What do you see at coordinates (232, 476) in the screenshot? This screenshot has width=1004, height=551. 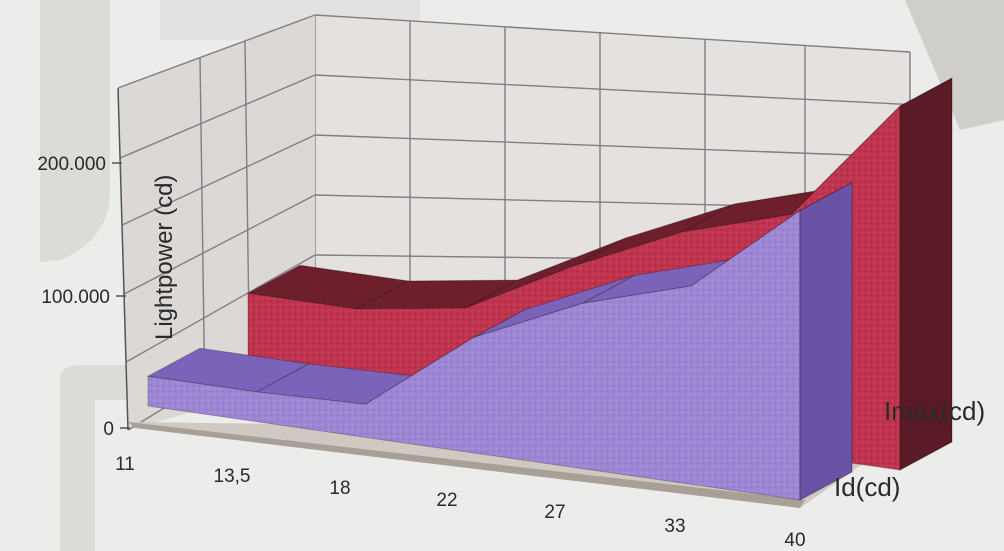 I see `x-tick-label: 13,5` at bounding box center [232, 476].